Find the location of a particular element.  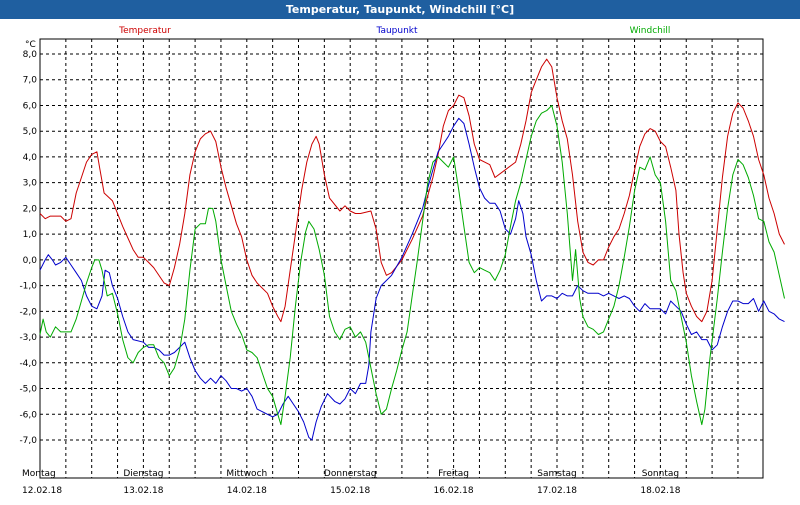

x-tick-date: 17.02.18 is located at coordinates (557, 491).